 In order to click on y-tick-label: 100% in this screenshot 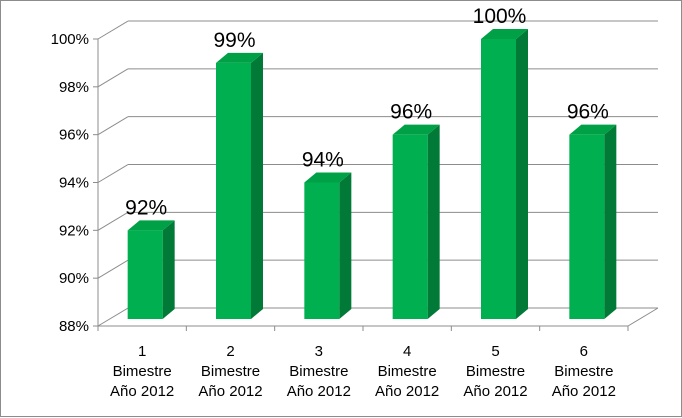, I will do `click(70, 39)`.